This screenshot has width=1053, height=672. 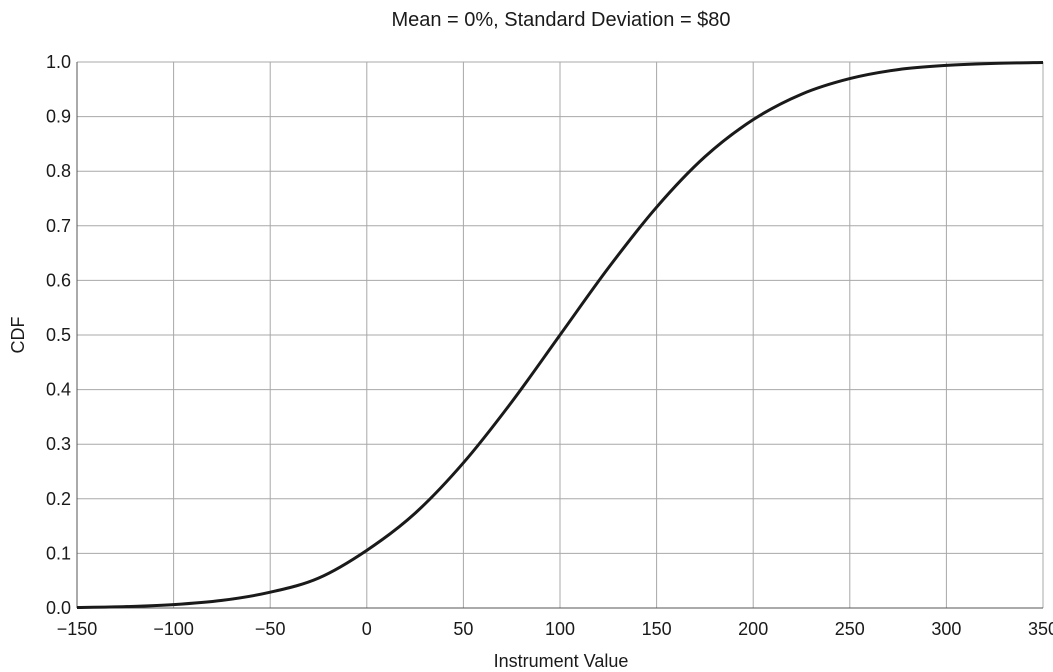 I want to click on x-tick-label: 300, so click(x=946, y=629).